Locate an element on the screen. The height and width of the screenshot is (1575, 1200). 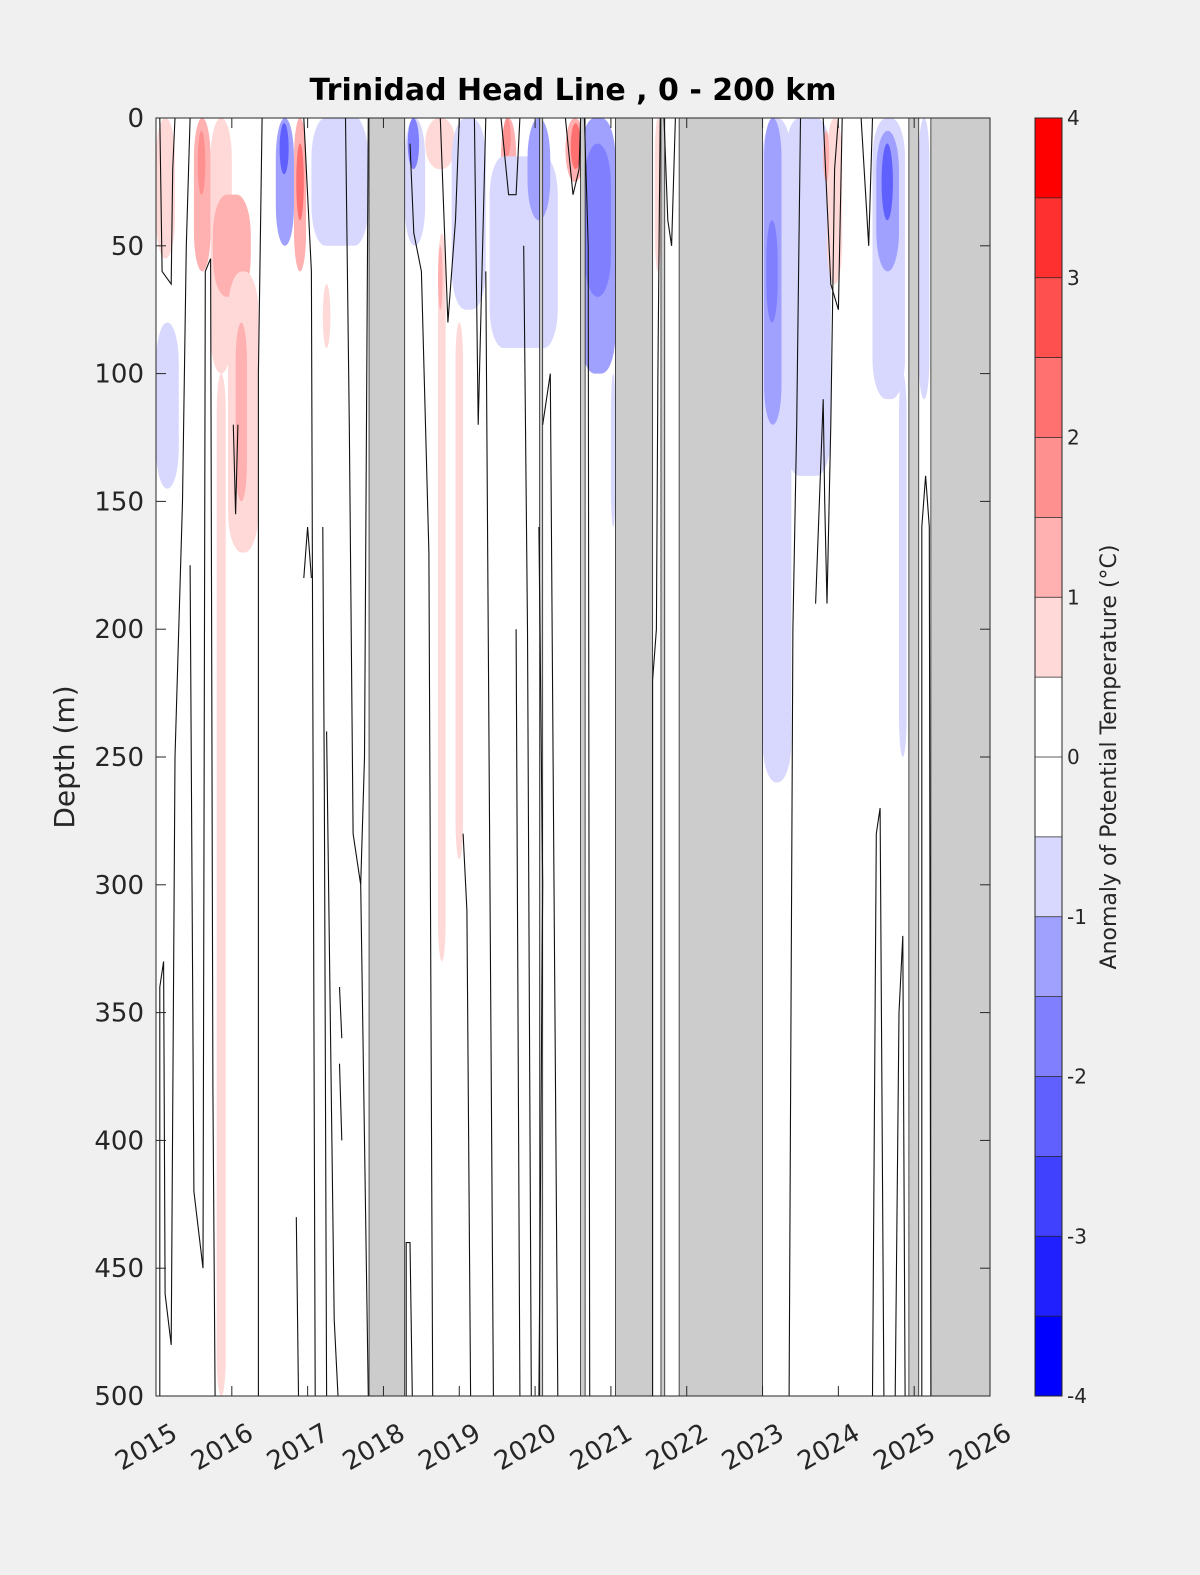
colorbar-frame is located at coordinates (1048, 757).